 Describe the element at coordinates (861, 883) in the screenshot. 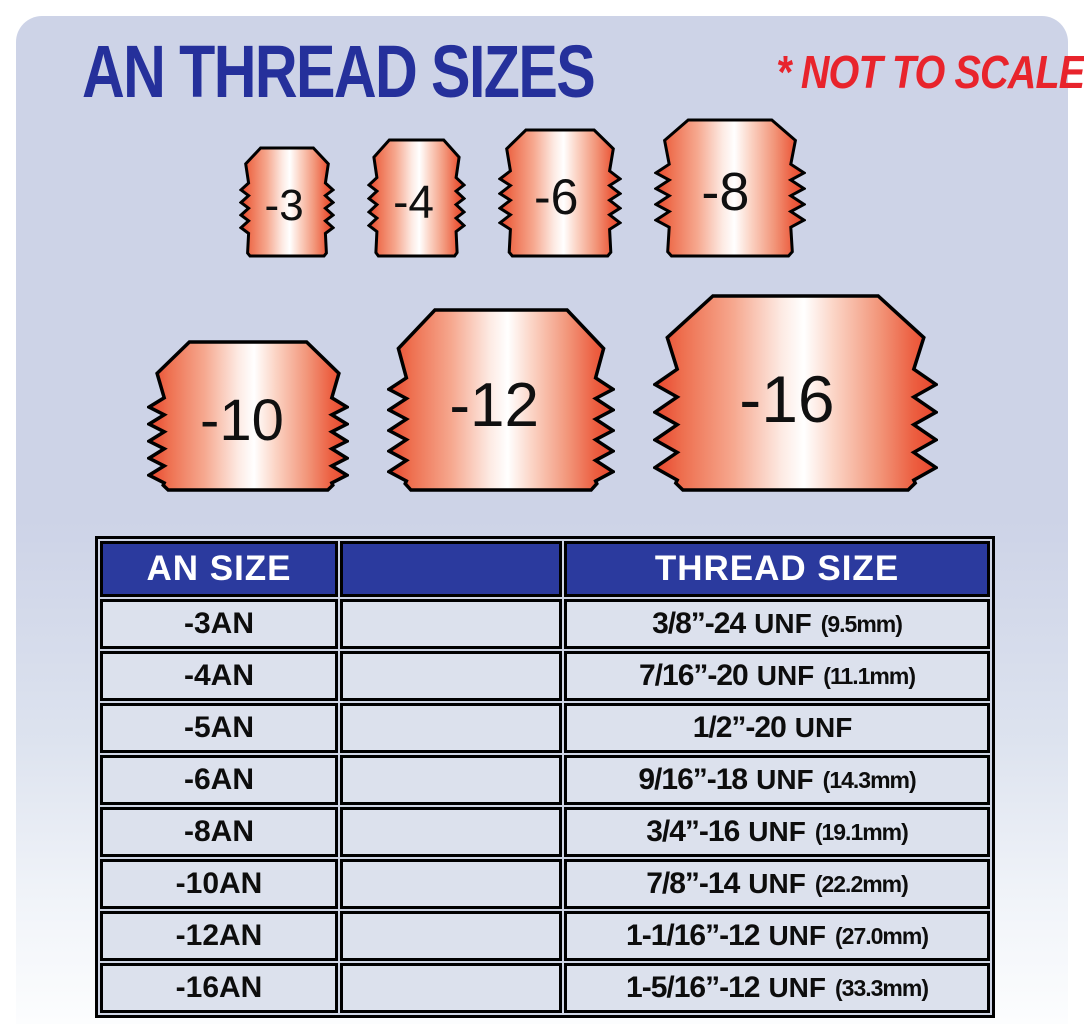

I see `thread-mm: (22.2mm)` at that location.